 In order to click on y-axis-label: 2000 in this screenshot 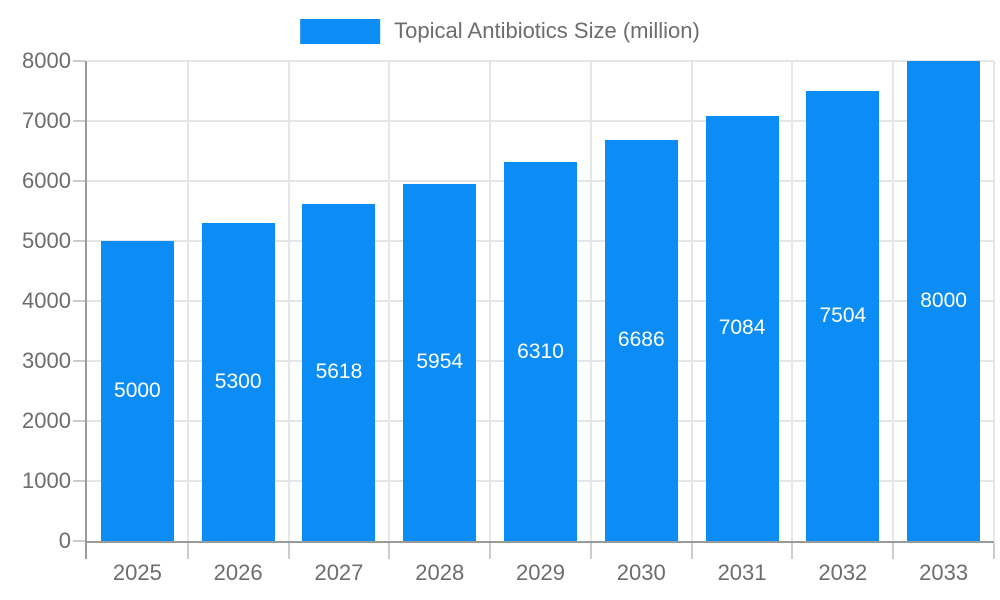, I will do `click(46, 420)`.